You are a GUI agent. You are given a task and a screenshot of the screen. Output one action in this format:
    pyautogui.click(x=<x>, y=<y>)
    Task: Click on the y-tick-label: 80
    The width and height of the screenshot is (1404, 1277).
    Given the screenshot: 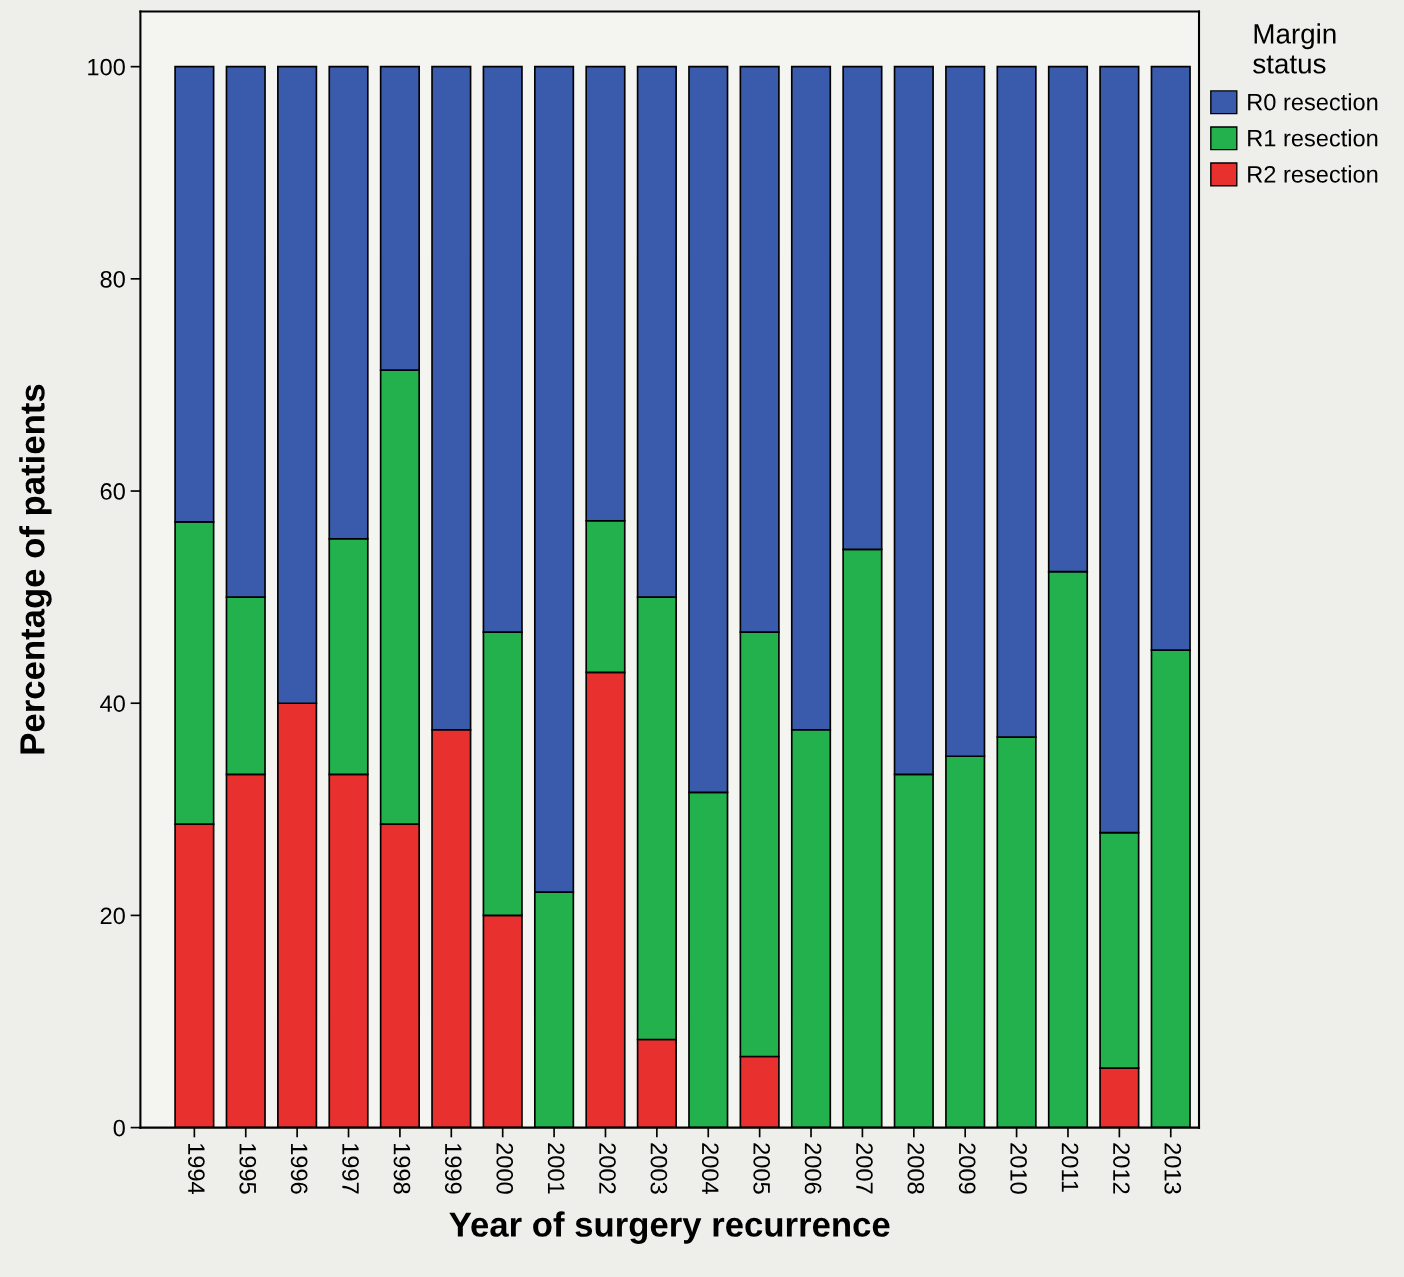 What is the action you would take?
    pyautogui.click(x=112, y=279)
    